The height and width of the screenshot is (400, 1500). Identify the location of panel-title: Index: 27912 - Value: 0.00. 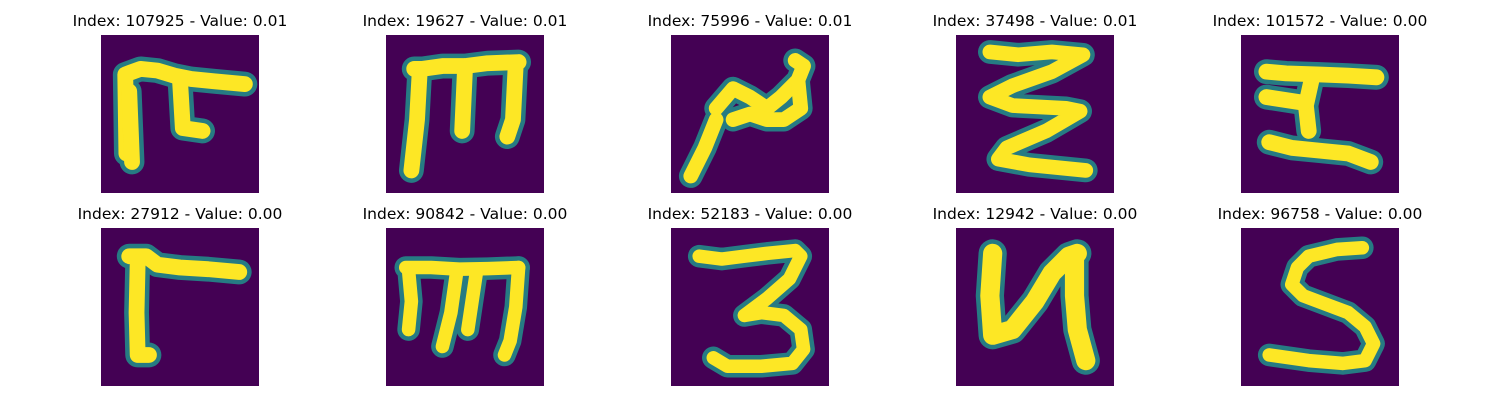
(180, 214).